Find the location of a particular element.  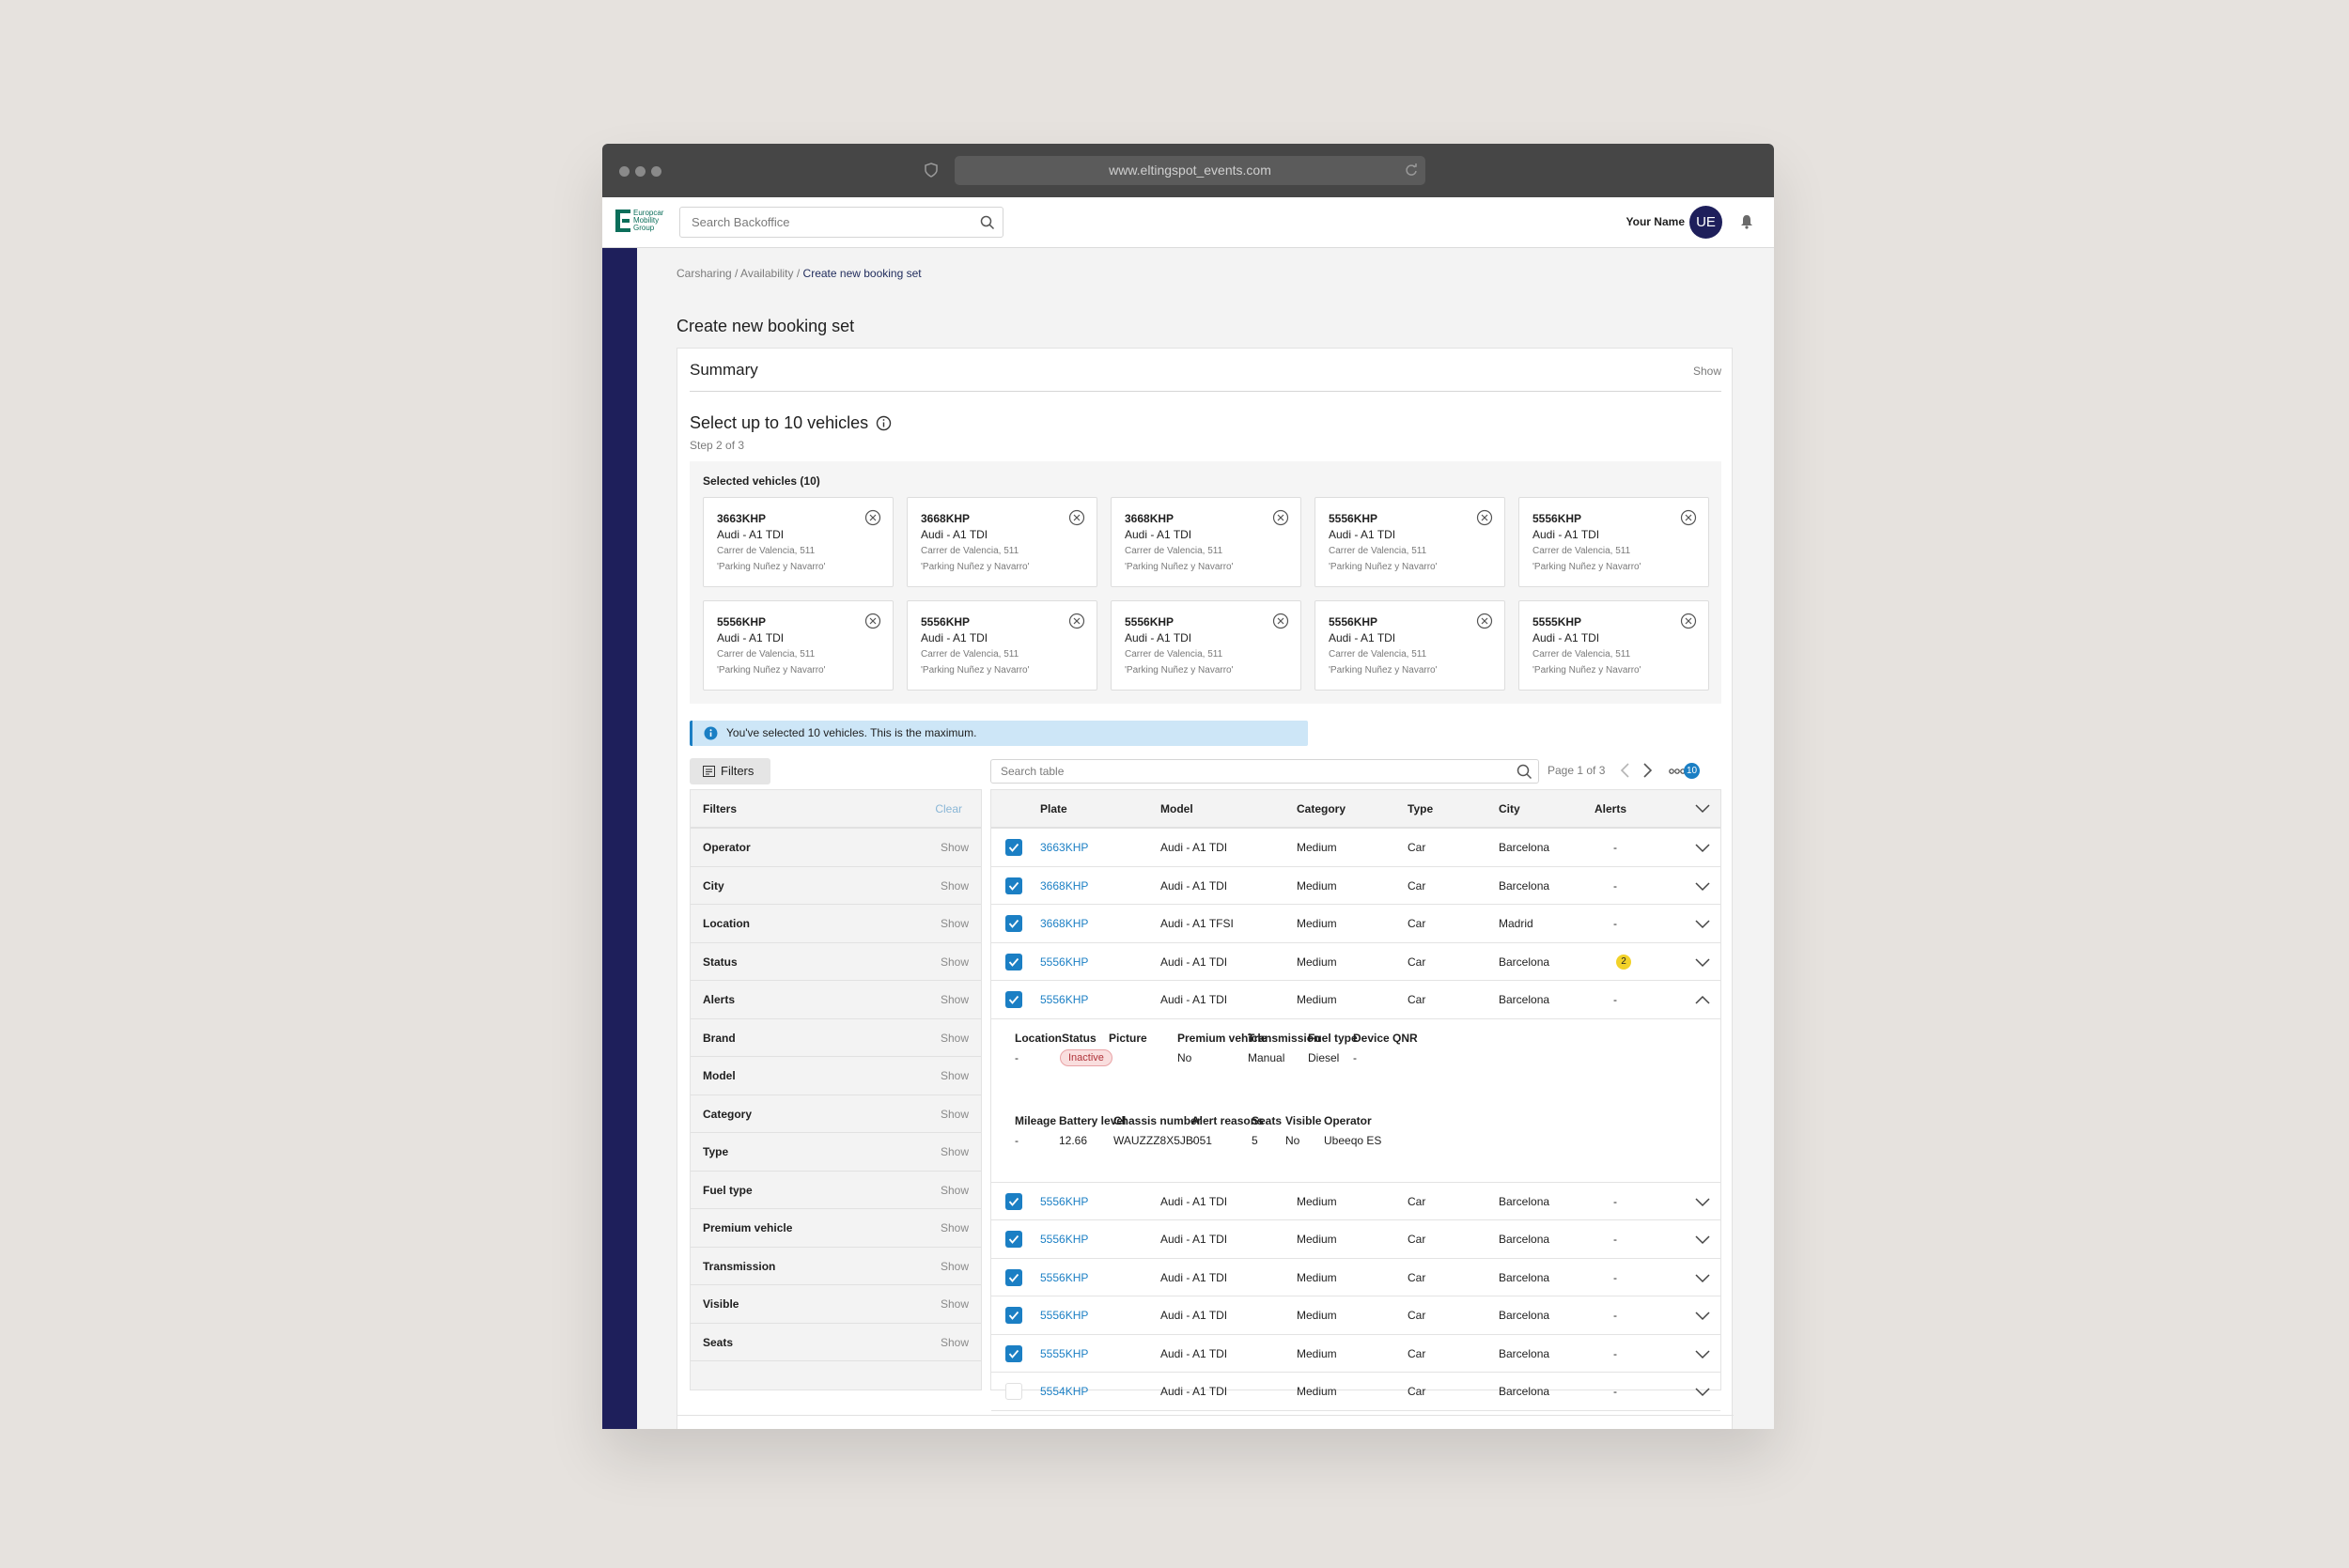

filter-row-model: Model Show is located at coordinates (836, 1076).